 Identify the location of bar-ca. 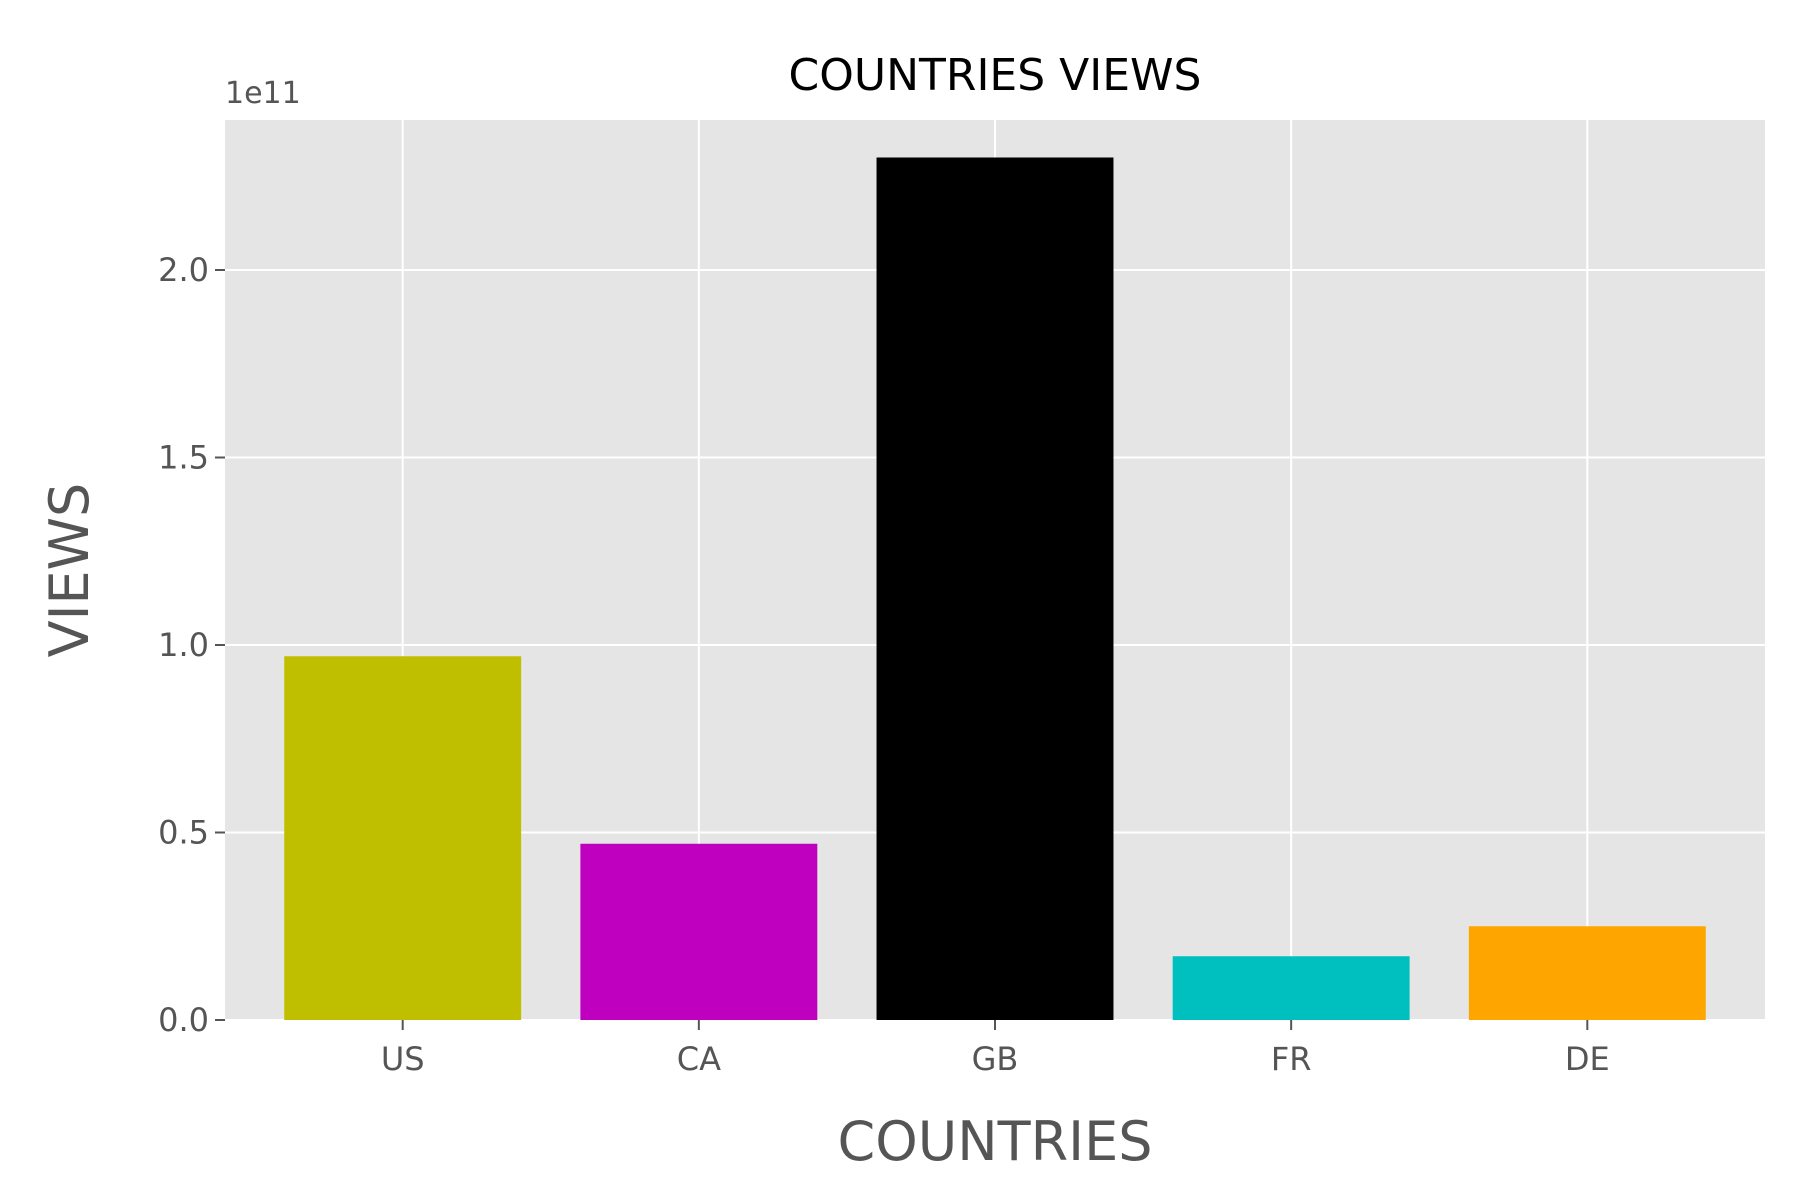
(698, 932).